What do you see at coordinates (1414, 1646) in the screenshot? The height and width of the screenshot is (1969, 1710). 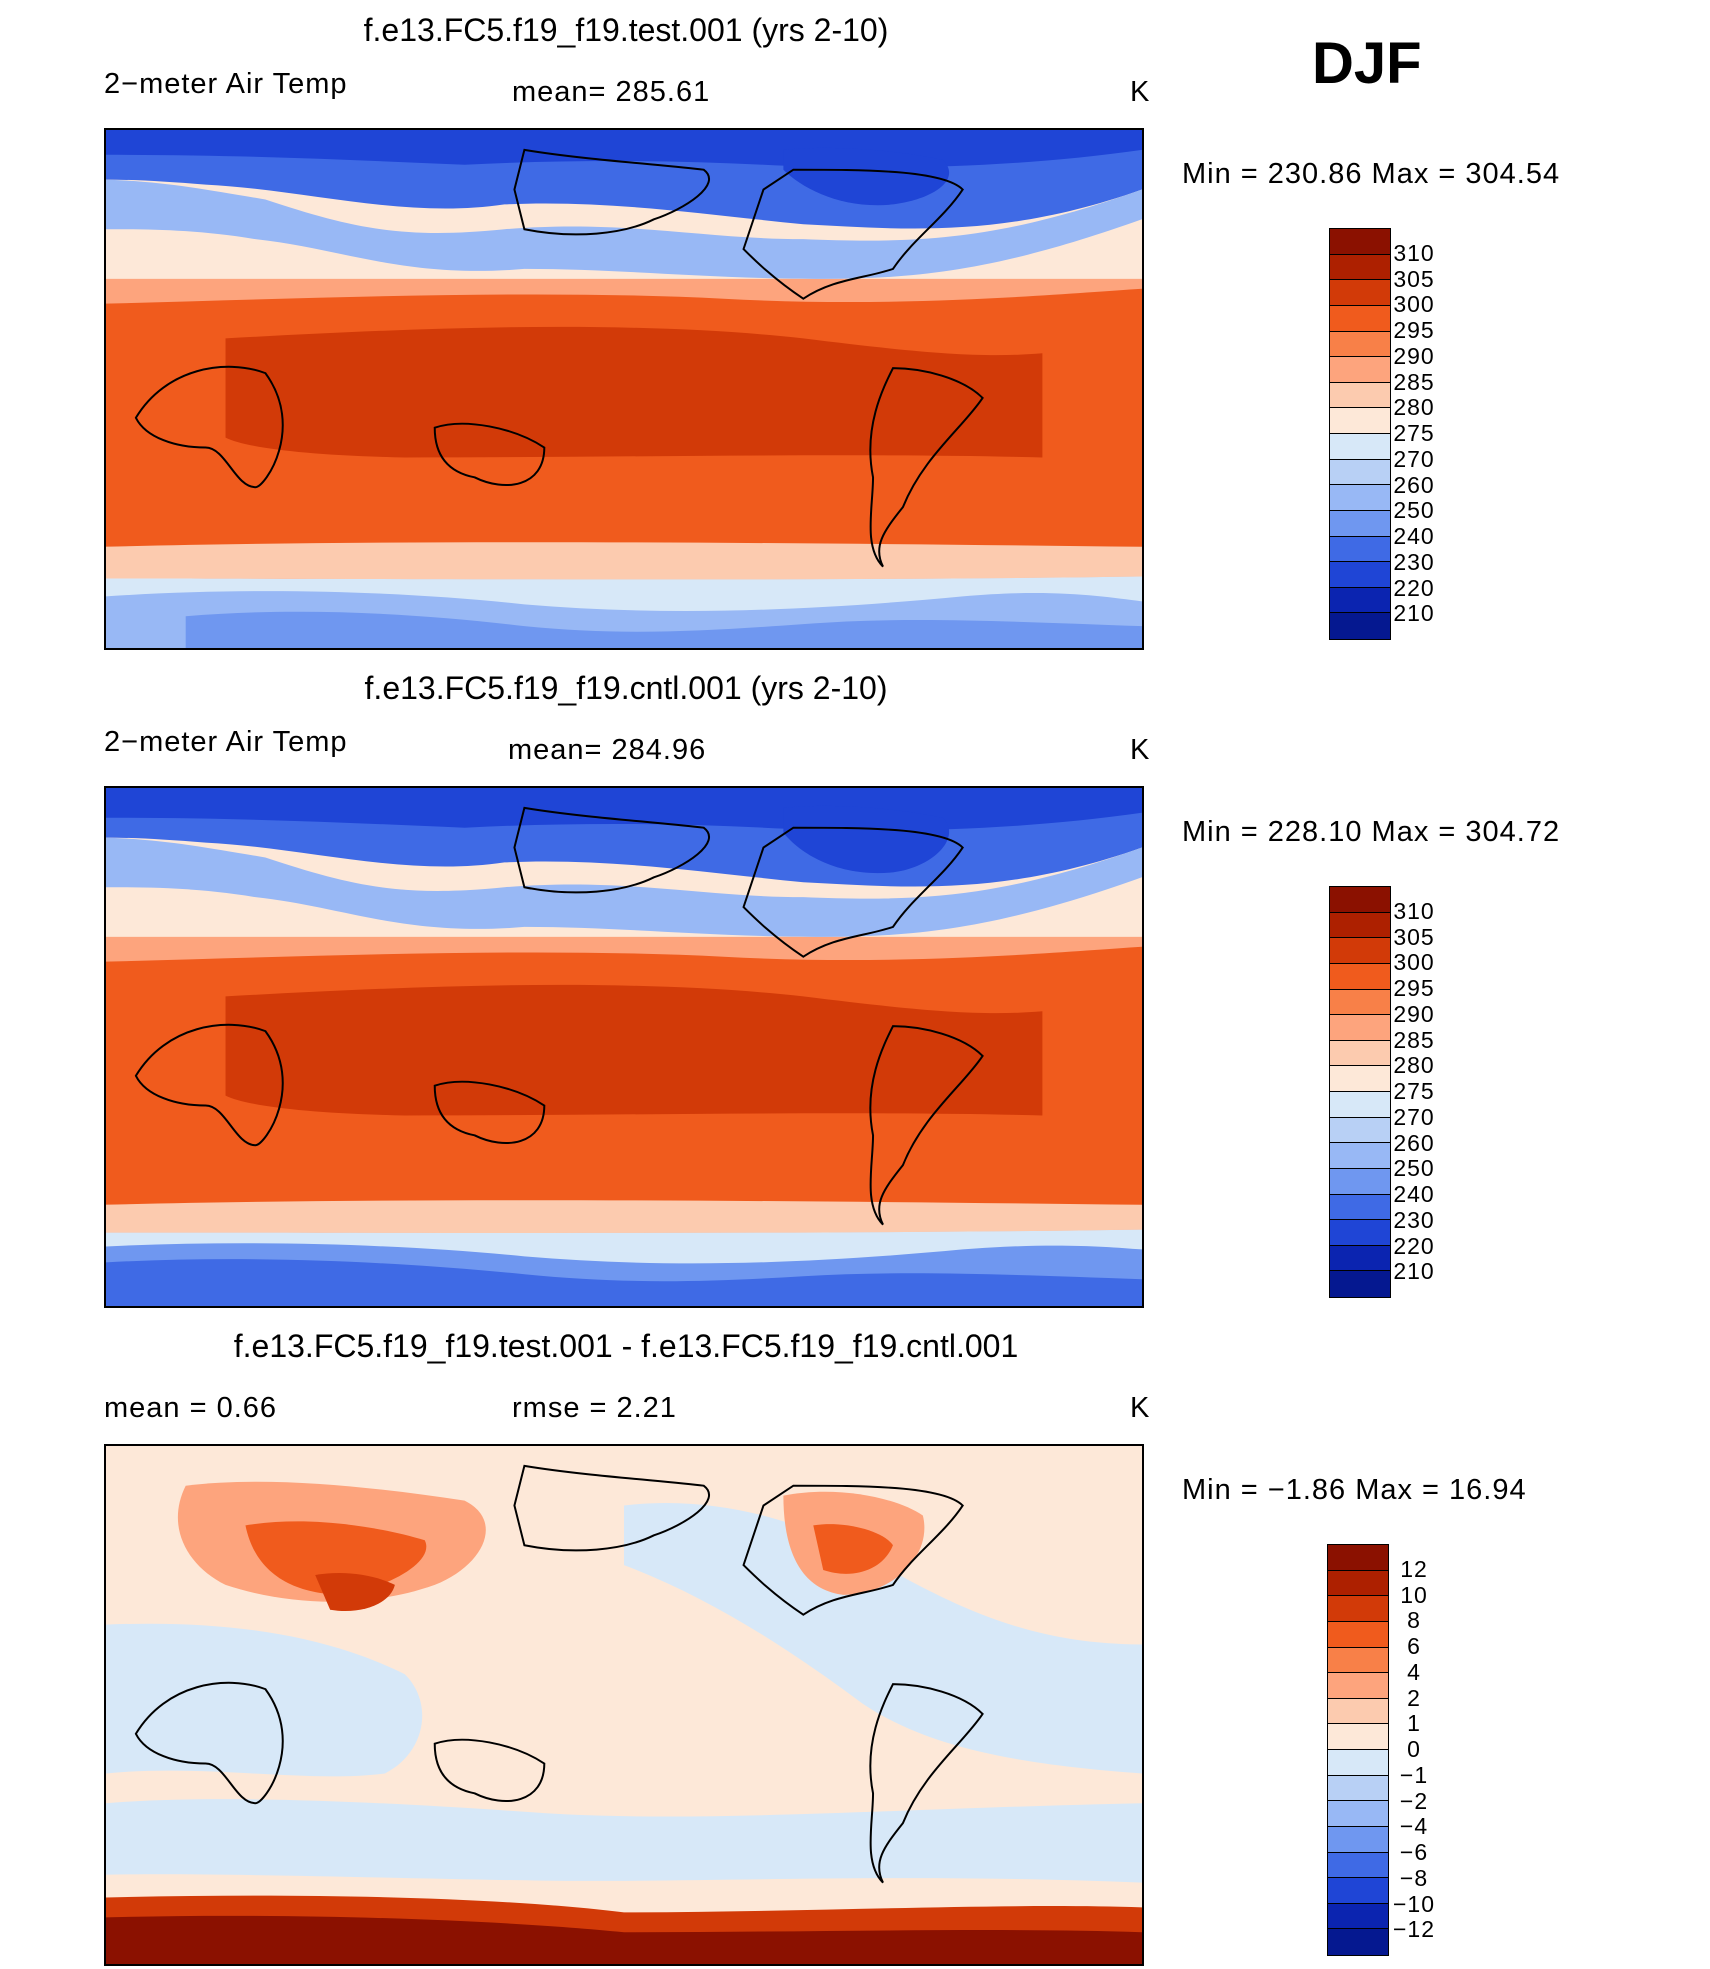 I see `legend-tick-label: 6` at bounding box center [1414, 1646].